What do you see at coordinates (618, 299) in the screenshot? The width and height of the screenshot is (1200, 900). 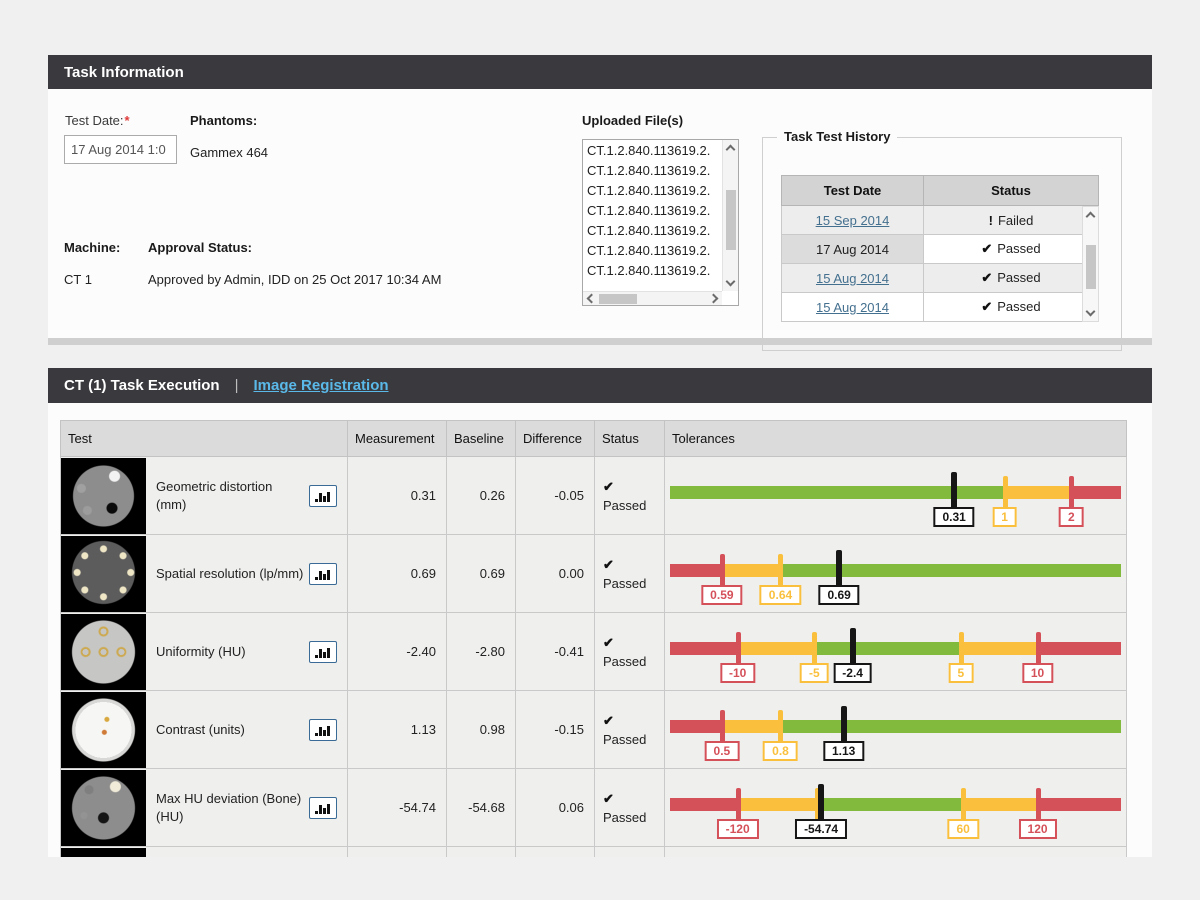 I see `horizontal-scroll-thumb` at bounding box center [618, 299].